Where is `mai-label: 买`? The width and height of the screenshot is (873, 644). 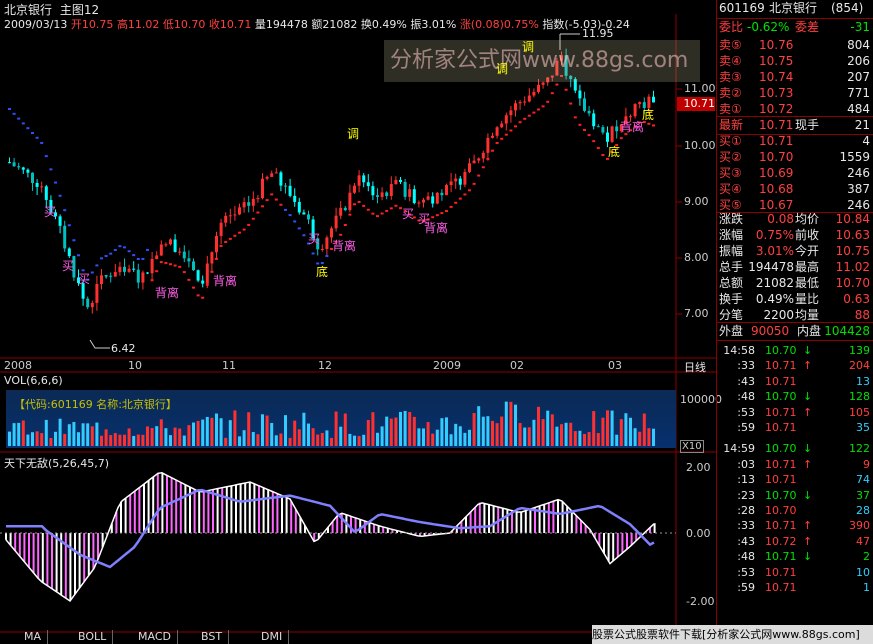
mai-label: 买 is located at coordinates (50, 212).